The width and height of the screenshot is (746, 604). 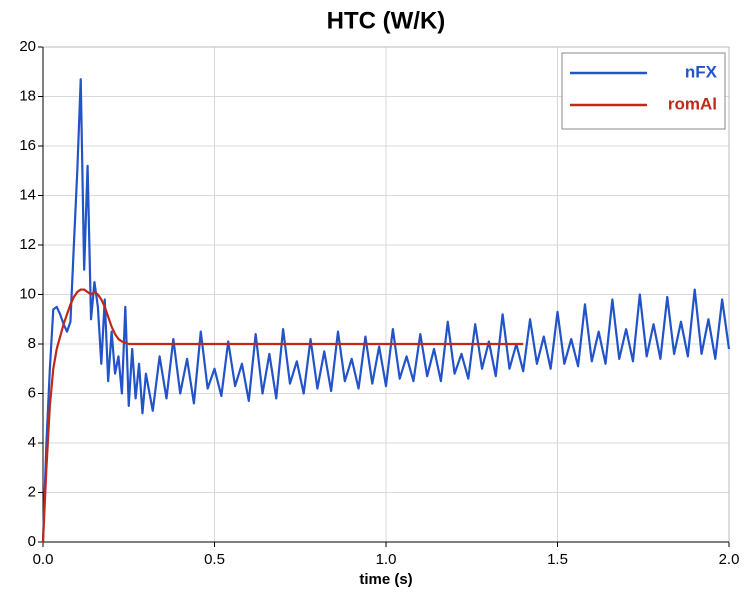 What do you see at coordinates (557, 559) in the screenshot?
I see `x-tick-label: 1.5` at bounding box center [557, 559].